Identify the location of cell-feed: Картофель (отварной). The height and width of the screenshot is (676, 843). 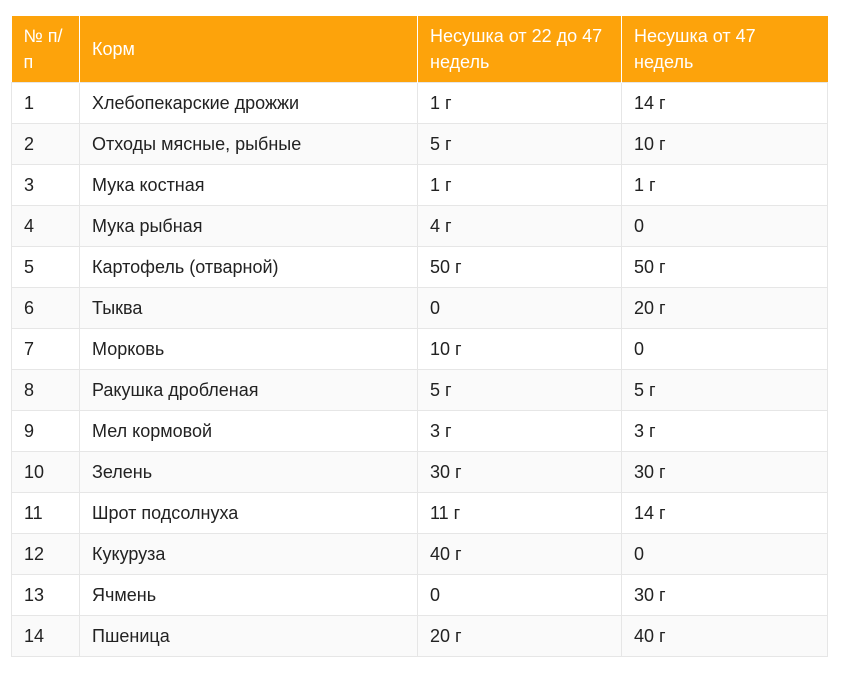
(248, 267).